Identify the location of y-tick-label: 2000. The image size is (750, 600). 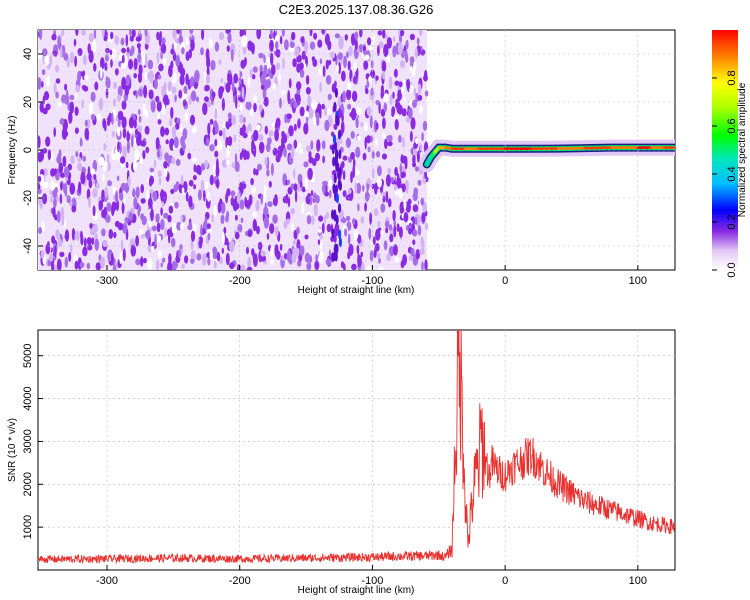
(28, 484).